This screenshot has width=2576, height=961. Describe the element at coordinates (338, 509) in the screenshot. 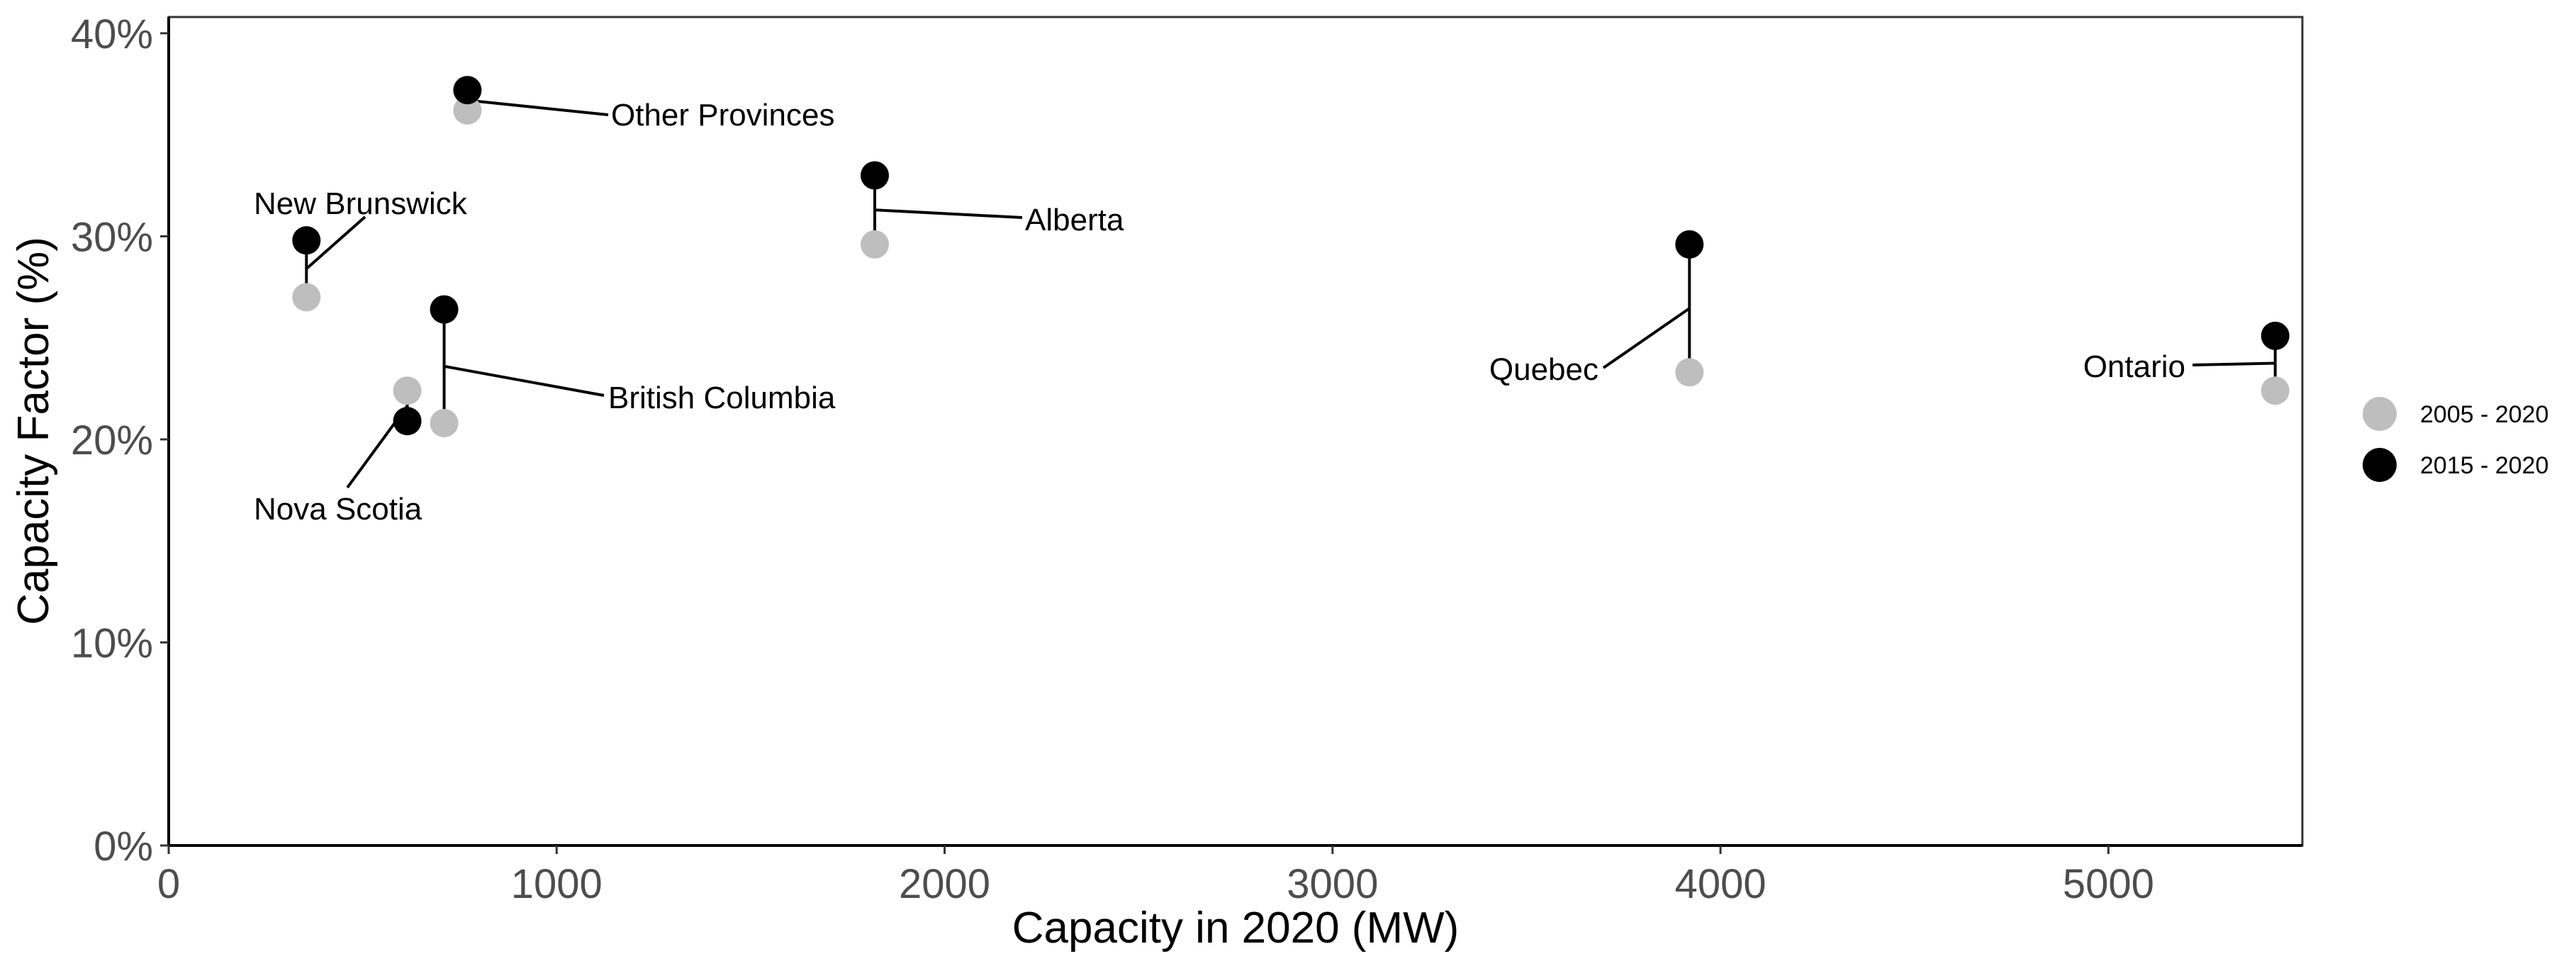

I see `province-label: Nova Scotia` at that location.